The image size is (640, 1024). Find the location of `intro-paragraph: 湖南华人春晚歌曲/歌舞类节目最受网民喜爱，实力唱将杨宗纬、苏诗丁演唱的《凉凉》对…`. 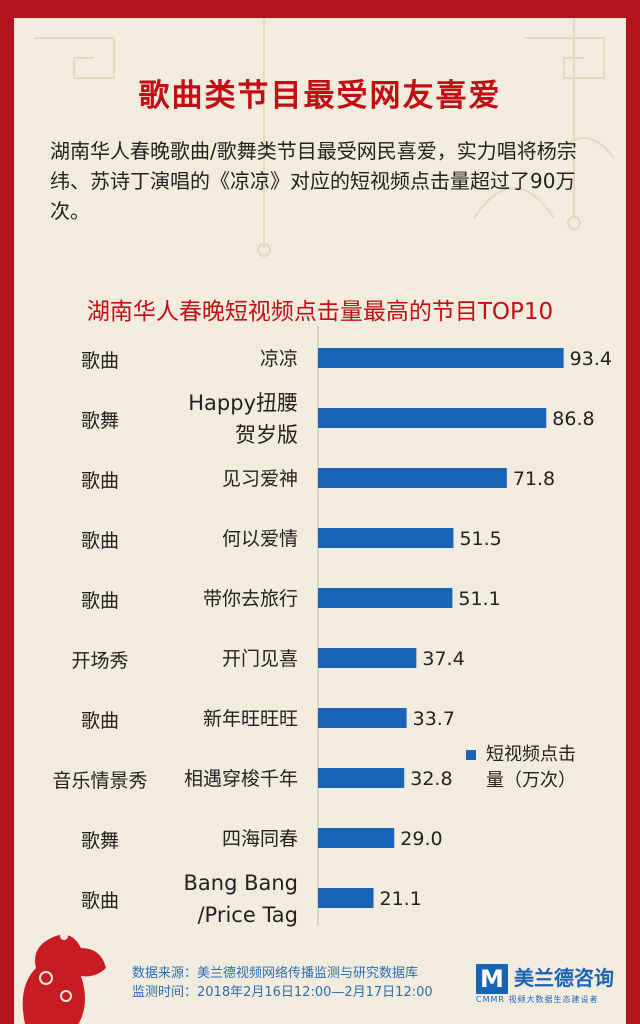

intro-paragraph: 湖南华人春晚歌曲/歌舞类节目最受网民喜爱，实力唱将杨宗纬、苏诗丁演唱的《凉凉》对… is located at coordinates (313, 181).